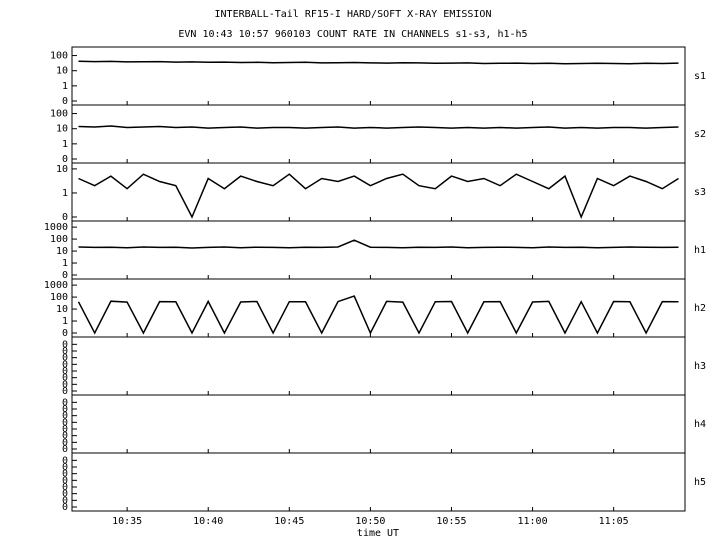  What do you see at coordinates (451, 521) in the screenshot?
I see `x-tick-label: 10:55` at bounding box center [451, 521].